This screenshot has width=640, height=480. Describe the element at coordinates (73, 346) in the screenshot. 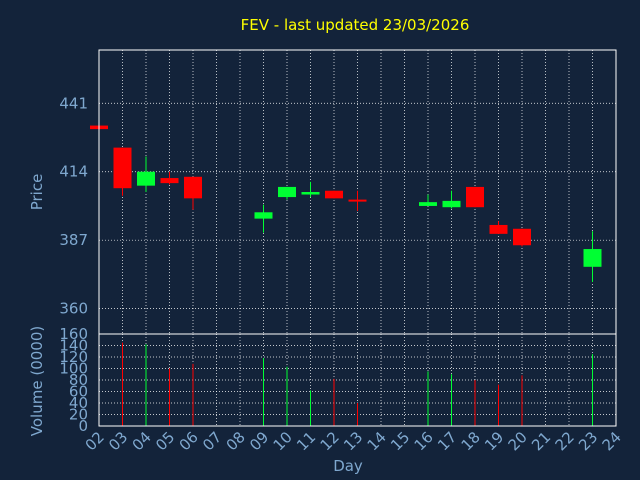

I see `volume-y-tick-label: 140` at that location.